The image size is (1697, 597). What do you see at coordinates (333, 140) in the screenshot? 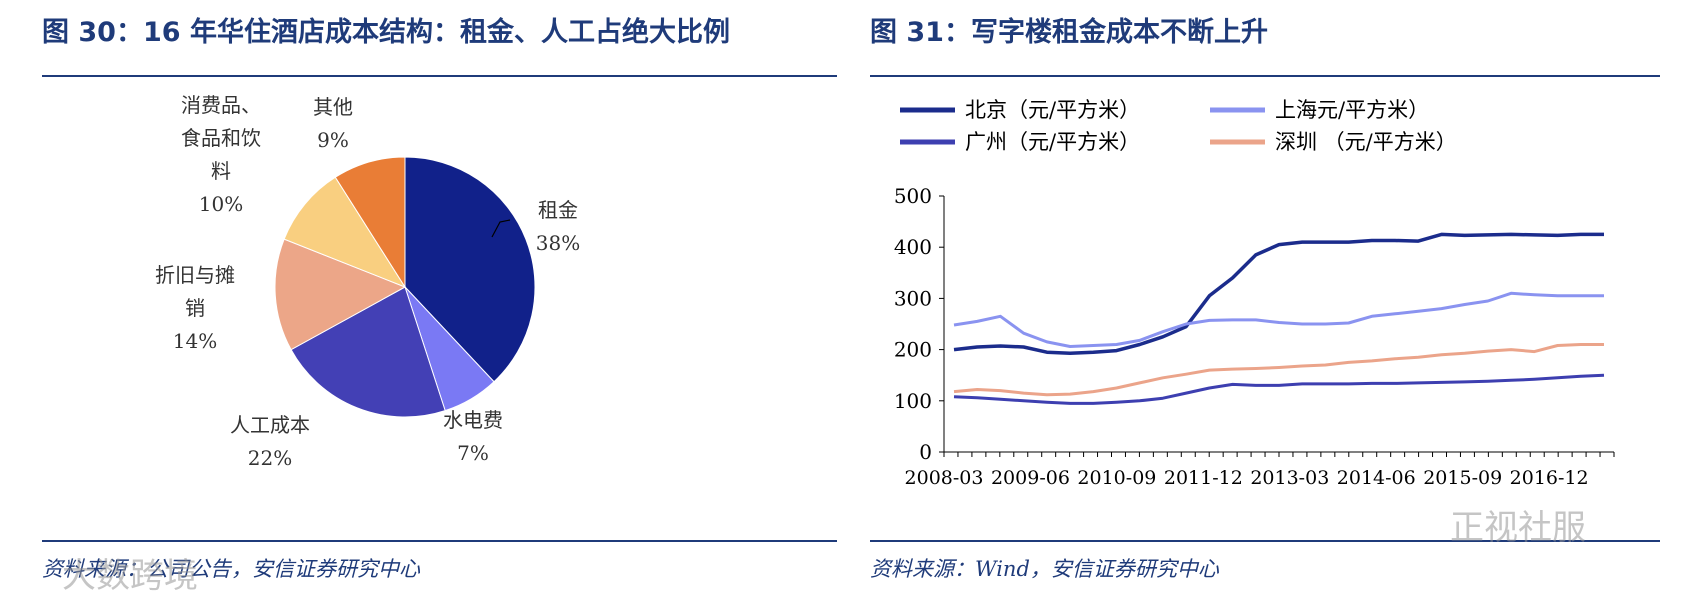
I see `pie-label-line: 9%` at bounding box center [333, 140].